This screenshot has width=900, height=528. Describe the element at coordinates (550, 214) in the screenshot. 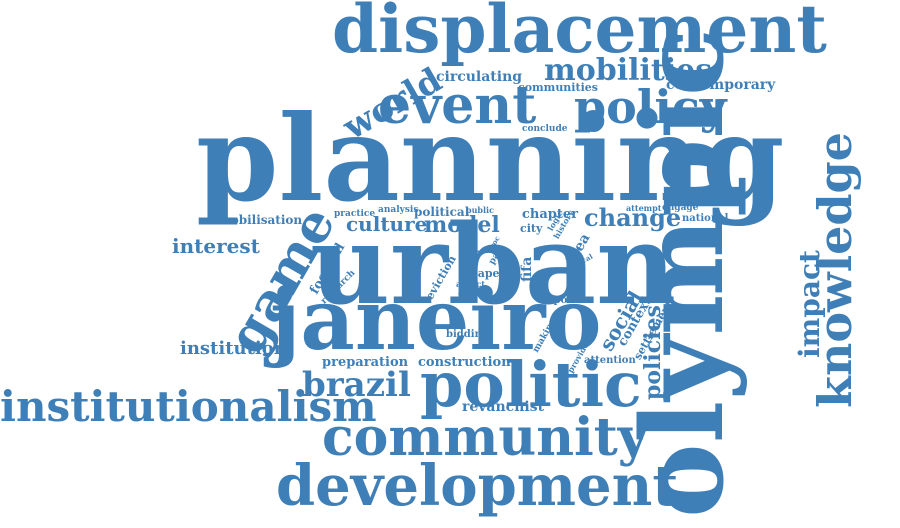

I see `word-chapter: chapter` at that location.